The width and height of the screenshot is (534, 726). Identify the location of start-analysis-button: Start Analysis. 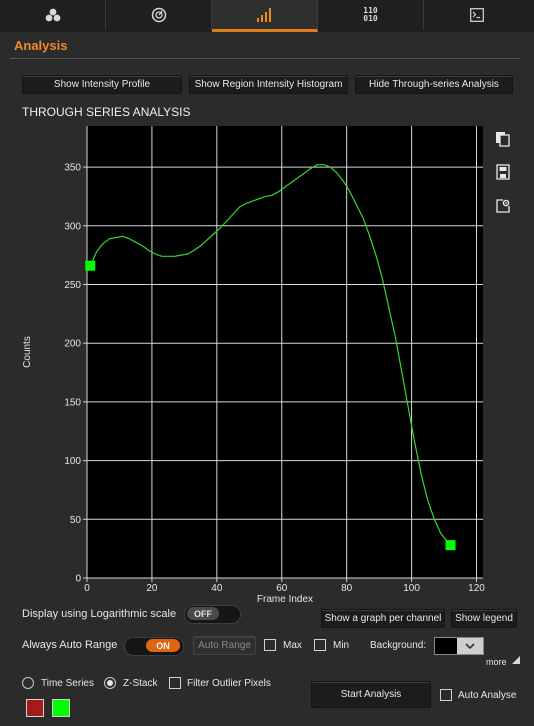
(371, 694).